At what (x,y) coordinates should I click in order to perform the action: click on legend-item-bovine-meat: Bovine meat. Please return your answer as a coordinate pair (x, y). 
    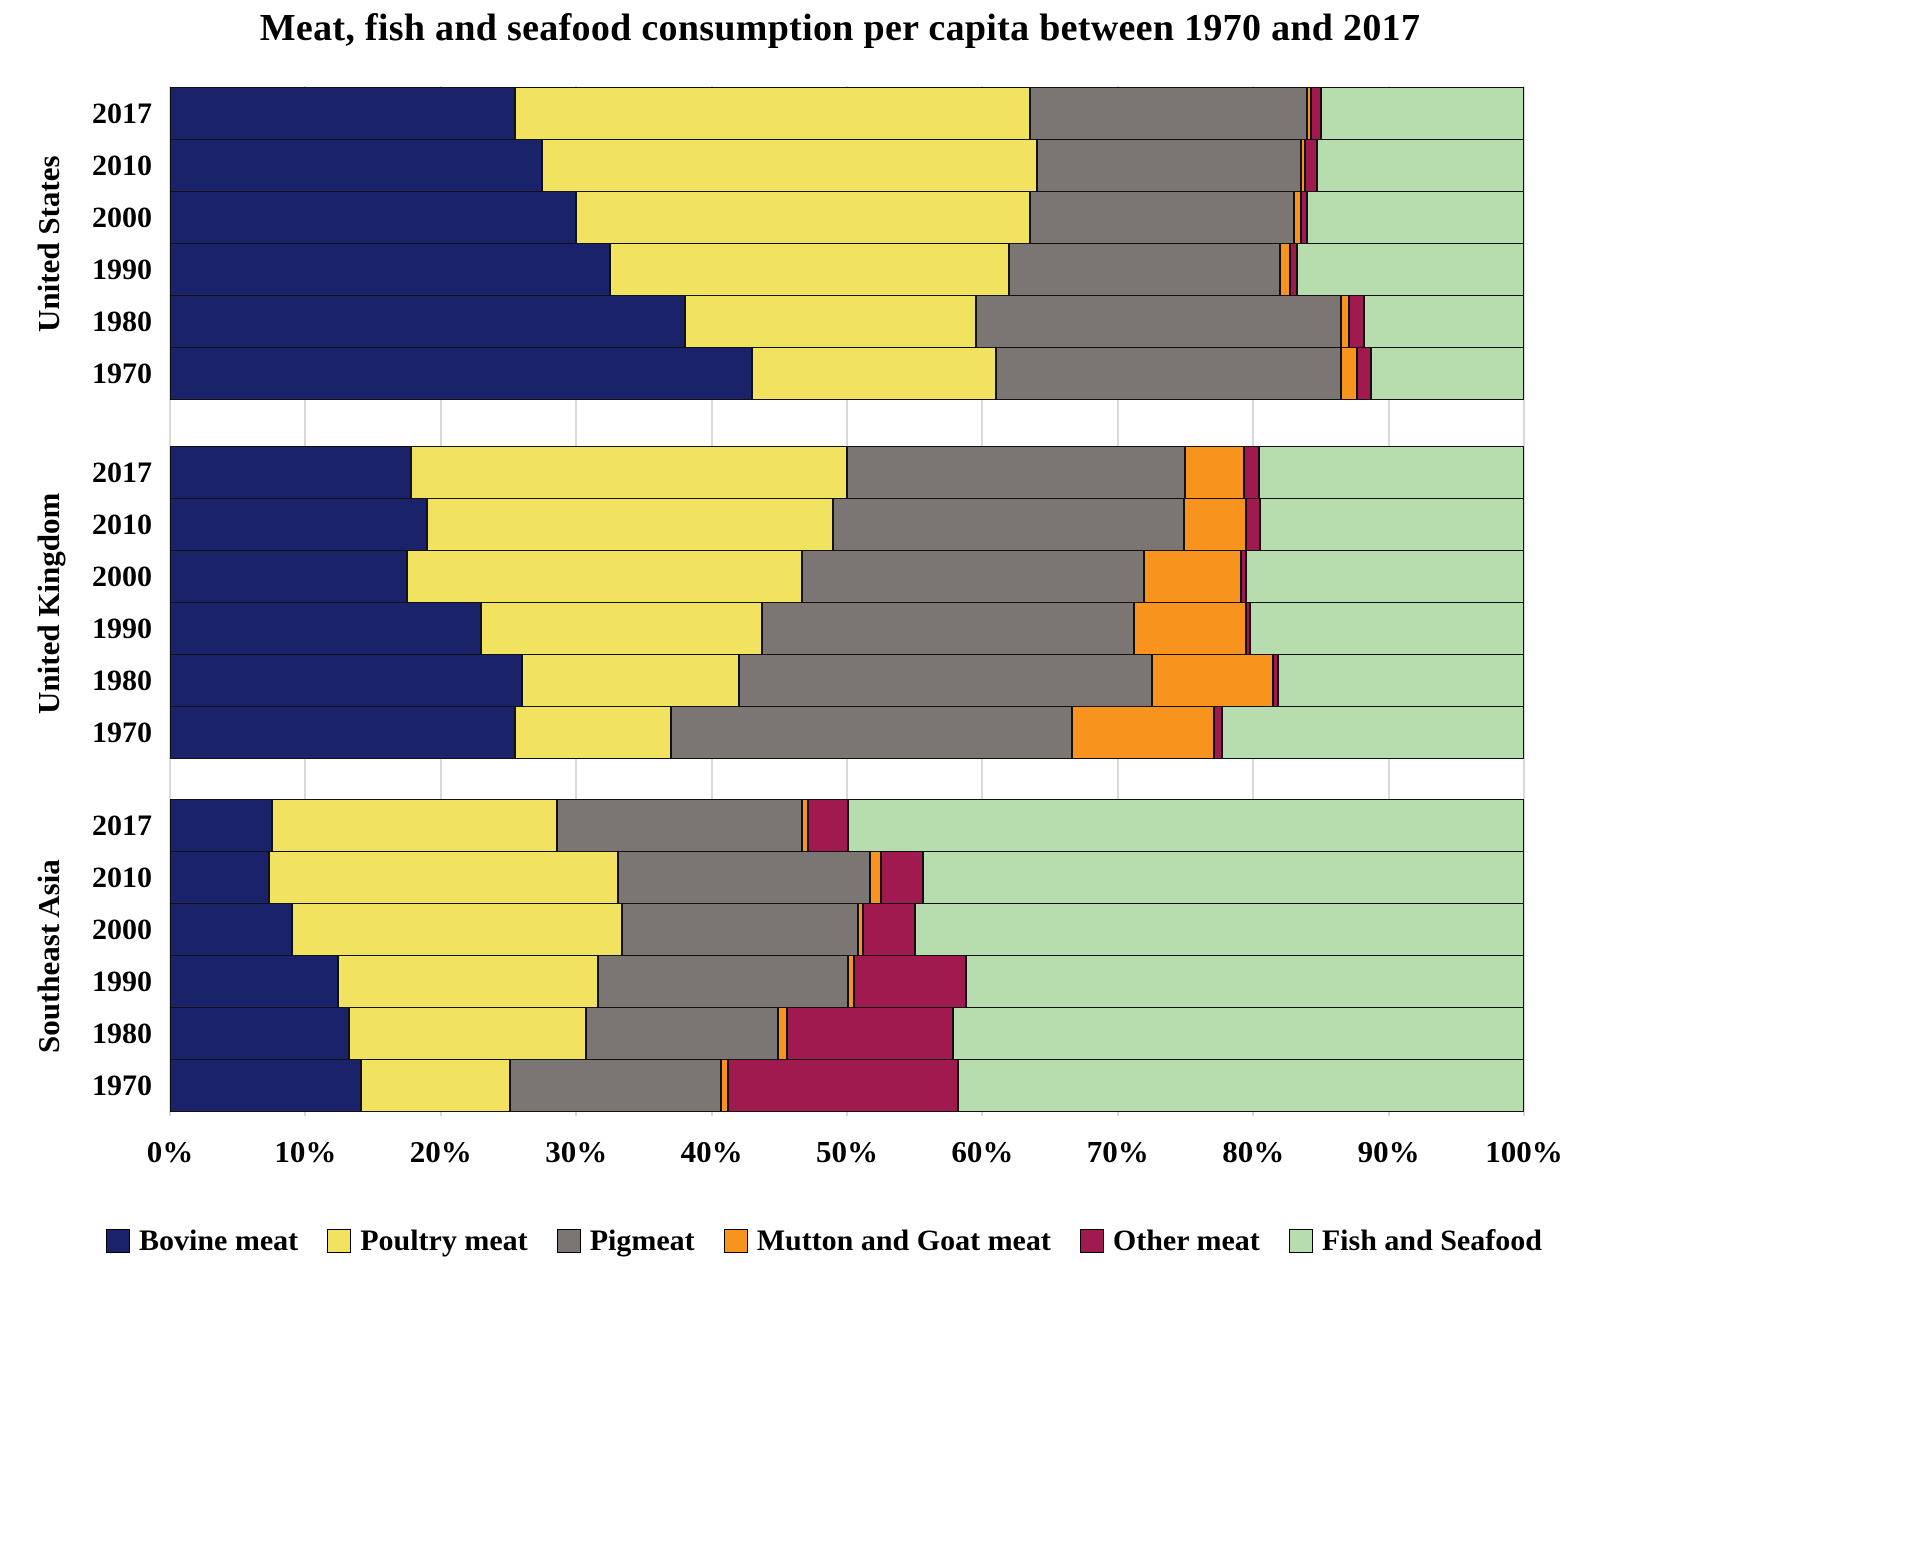
    Looking at the image, I should click on (202, 1241).